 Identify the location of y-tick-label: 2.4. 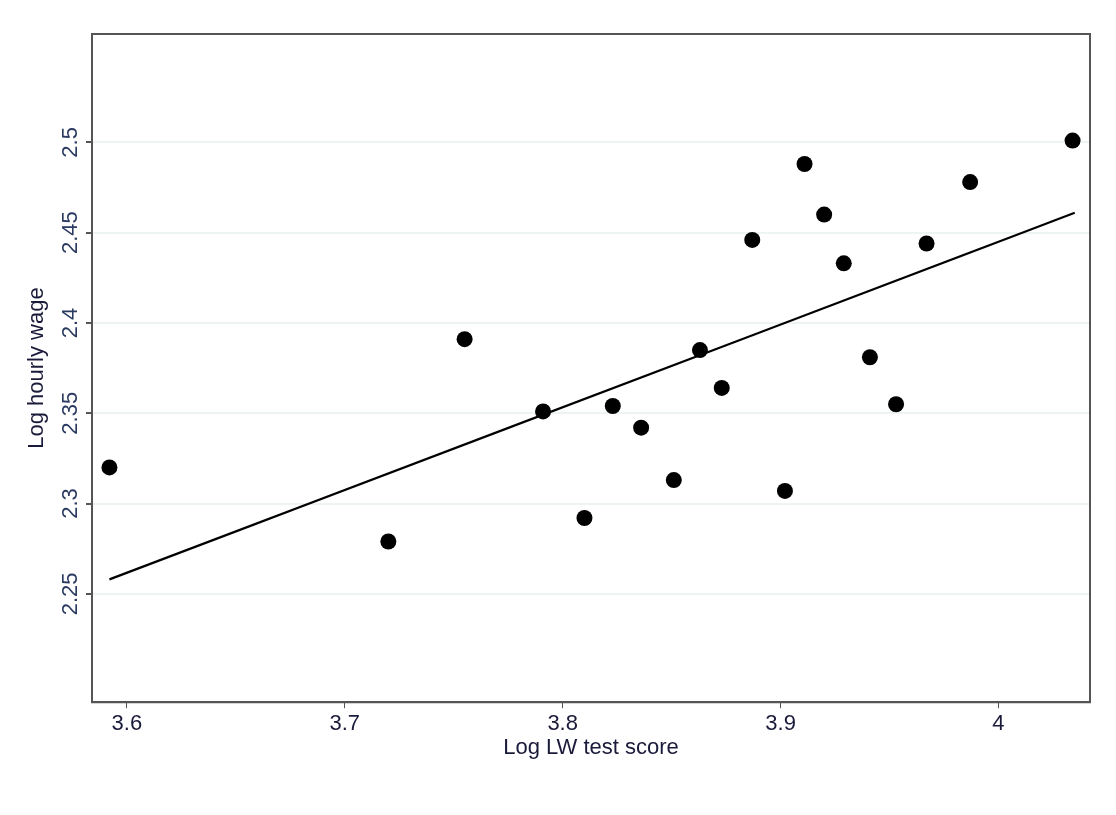
(70, 323).